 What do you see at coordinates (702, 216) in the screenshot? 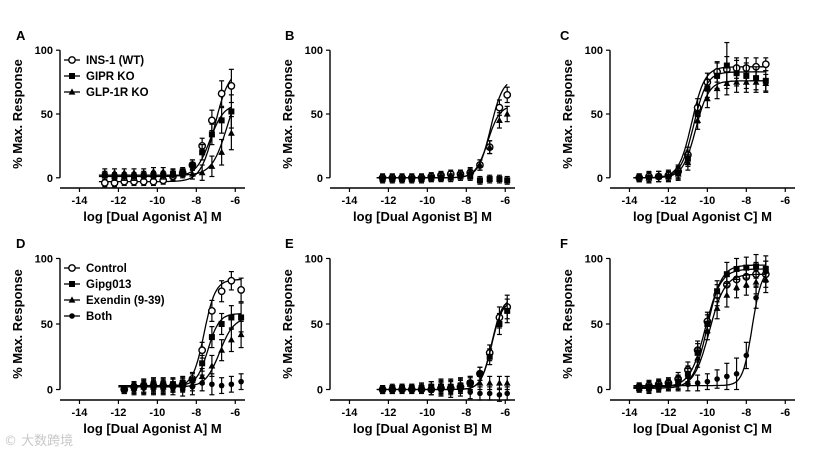
I see `x-axis-label: log [Dual Agonist C] M` at bounding box center [702, 216].